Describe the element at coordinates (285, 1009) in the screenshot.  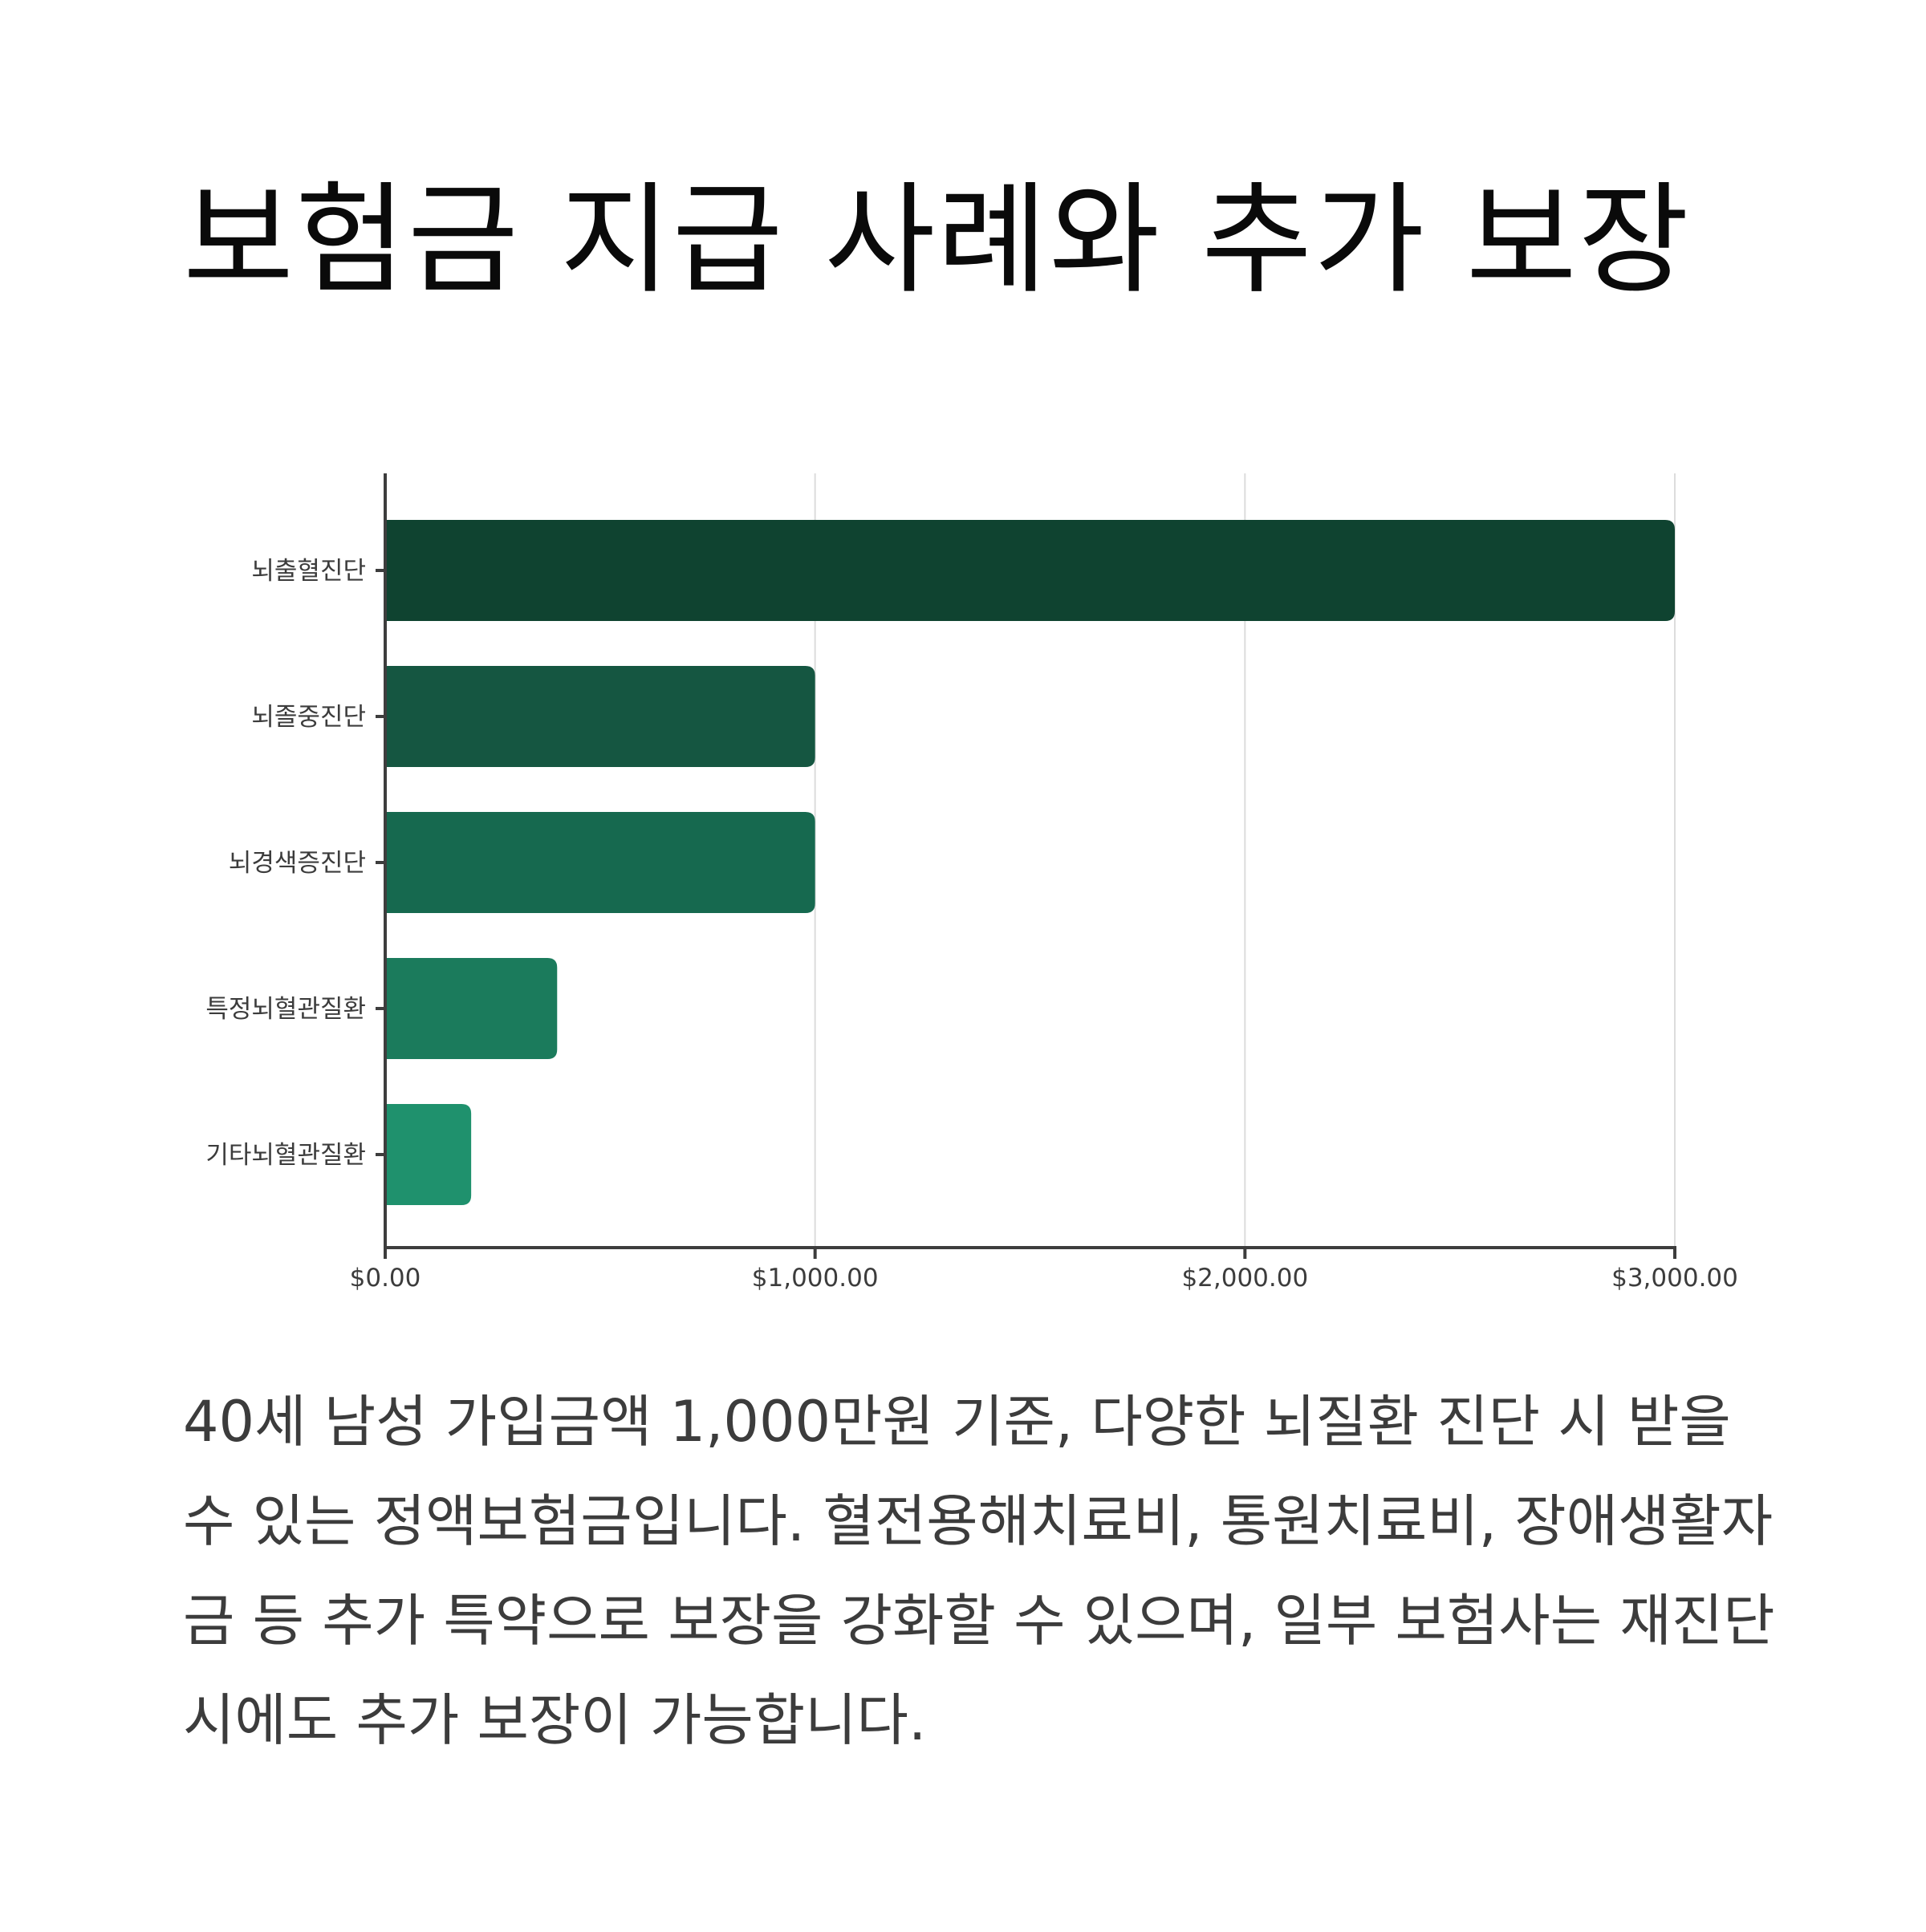
I see `y-tick-label-4: 특정뇌혈관질환` at that location.